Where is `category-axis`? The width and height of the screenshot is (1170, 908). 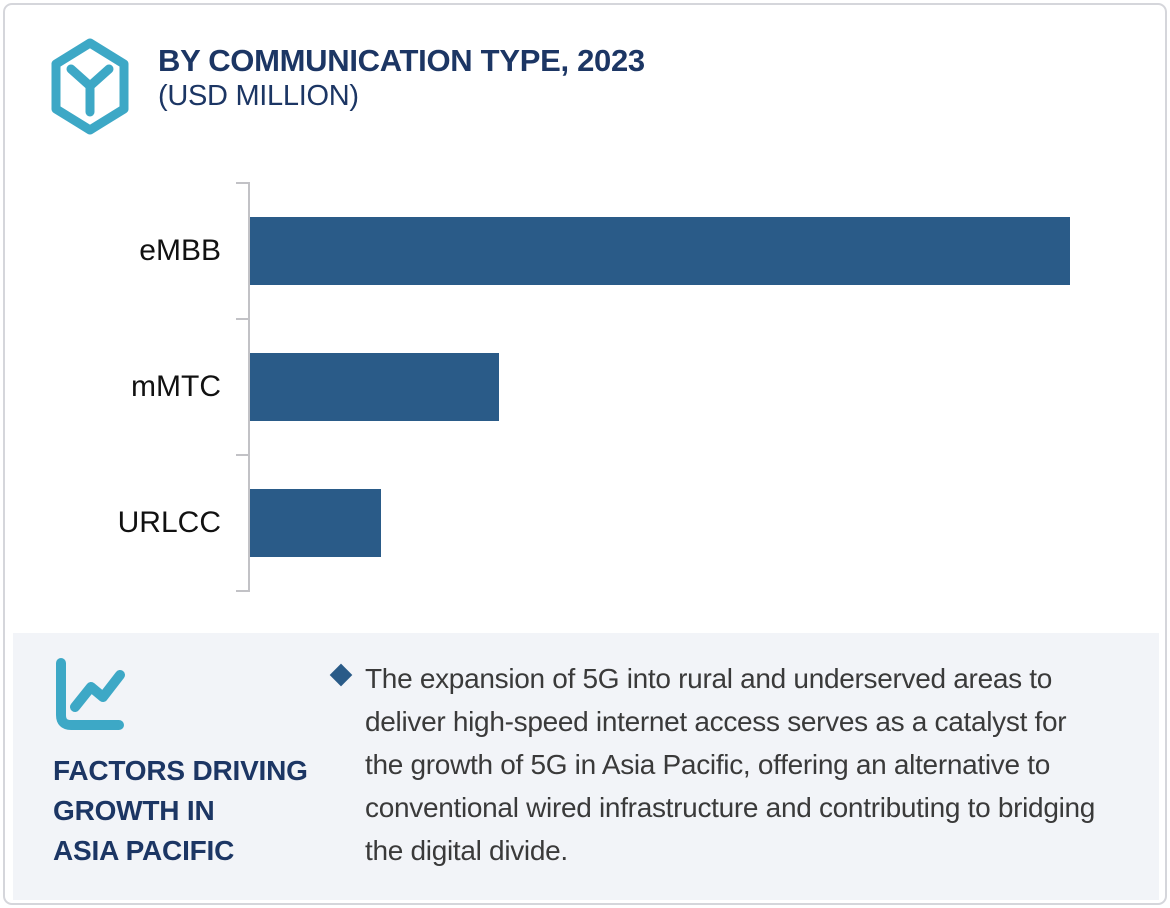
category-axis is located at coordinates (249, 387).